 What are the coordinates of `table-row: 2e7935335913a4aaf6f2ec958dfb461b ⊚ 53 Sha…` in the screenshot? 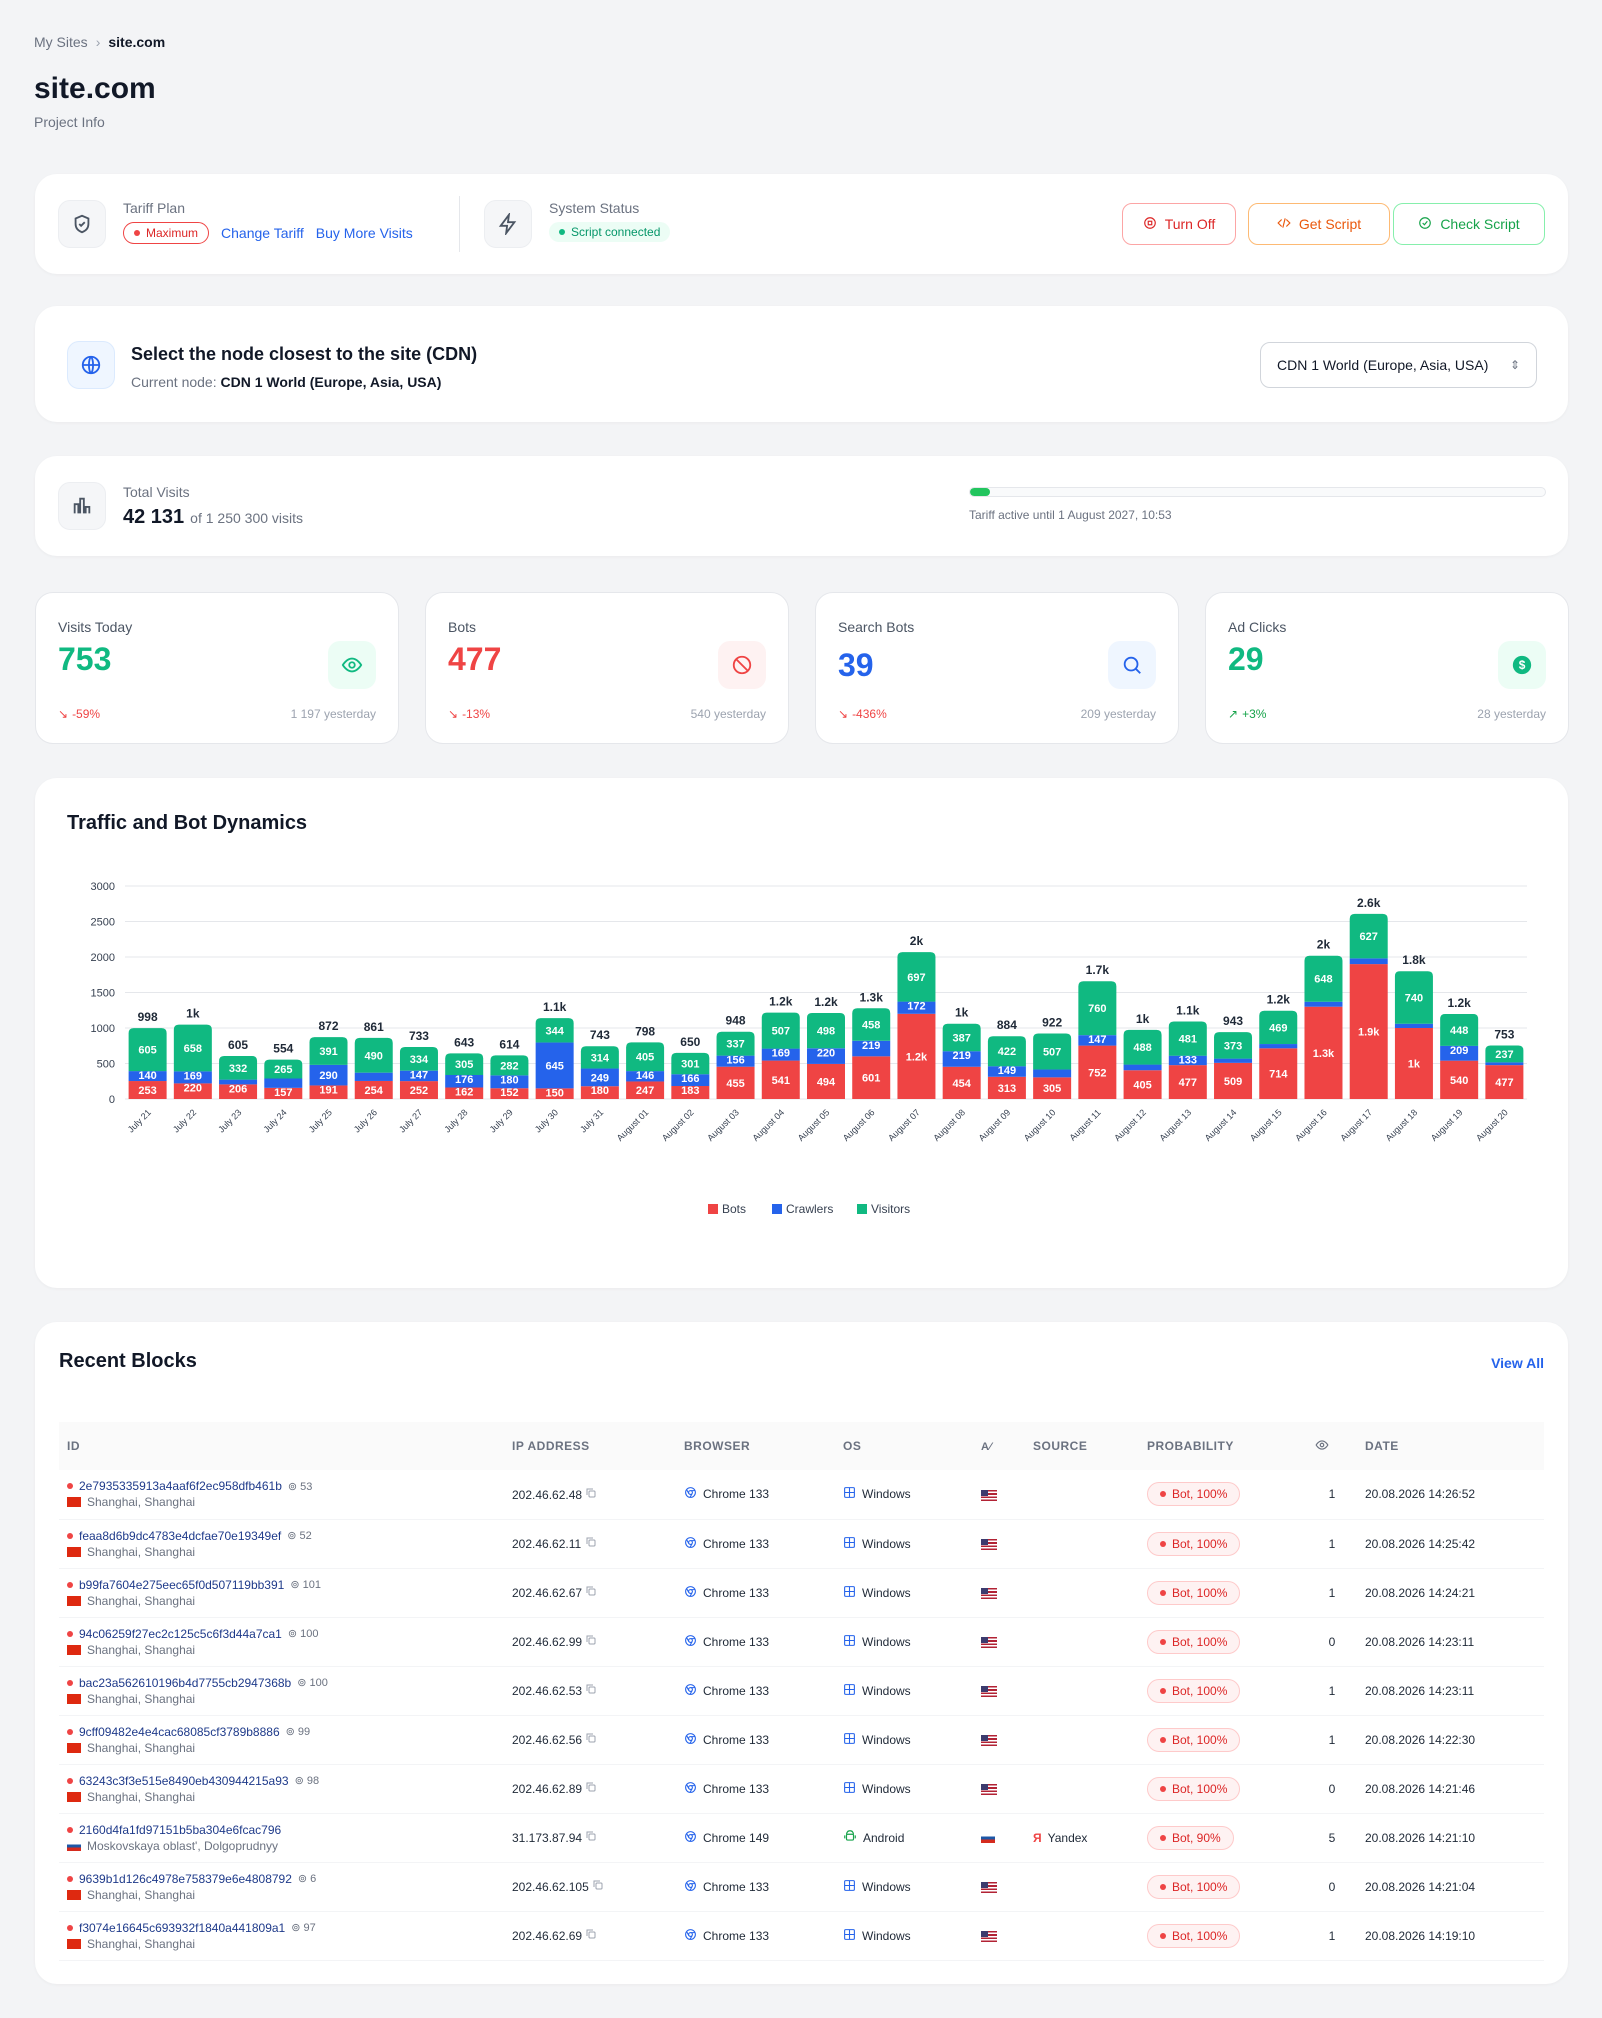 It's located at (801, 1494).